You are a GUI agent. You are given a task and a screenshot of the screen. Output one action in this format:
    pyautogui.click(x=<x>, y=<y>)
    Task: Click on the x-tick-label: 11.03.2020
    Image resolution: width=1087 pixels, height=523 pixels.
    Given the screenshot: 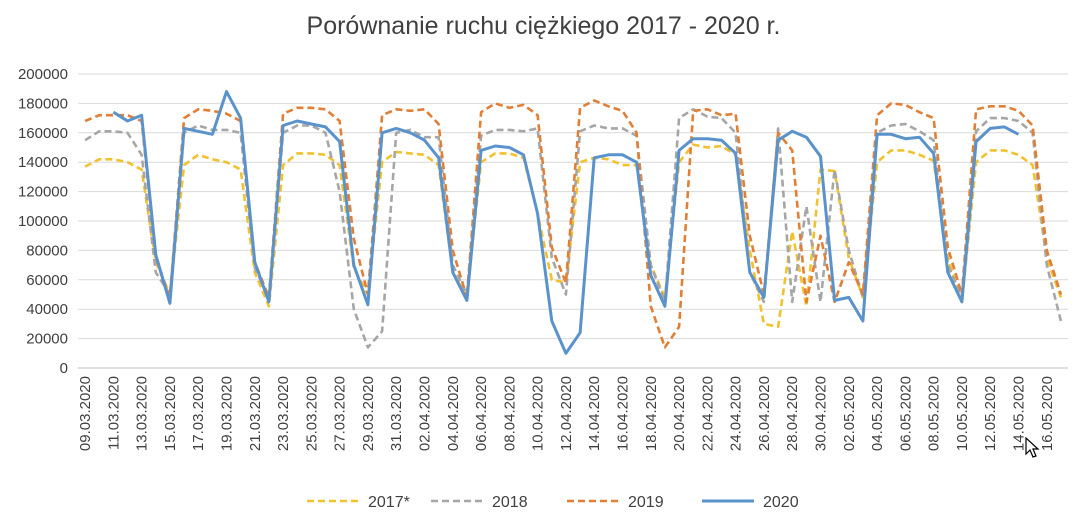 What is the action you would take?
    pyautogui.click(x=113, y=413)
    